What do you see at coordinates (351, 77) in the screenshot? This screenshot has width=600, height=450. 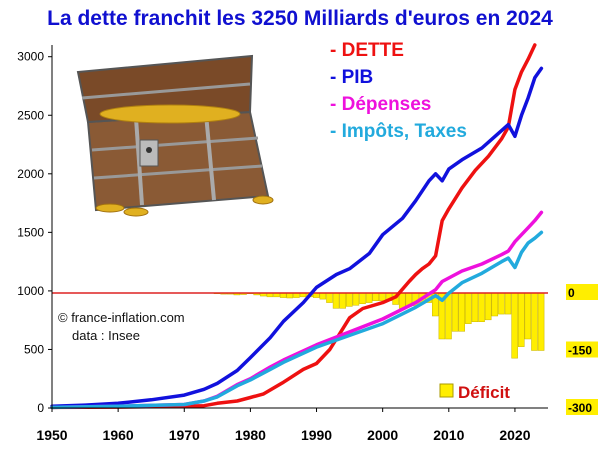 I see `legend-entry-pib: - PIB` at bounding box center [351, 77].